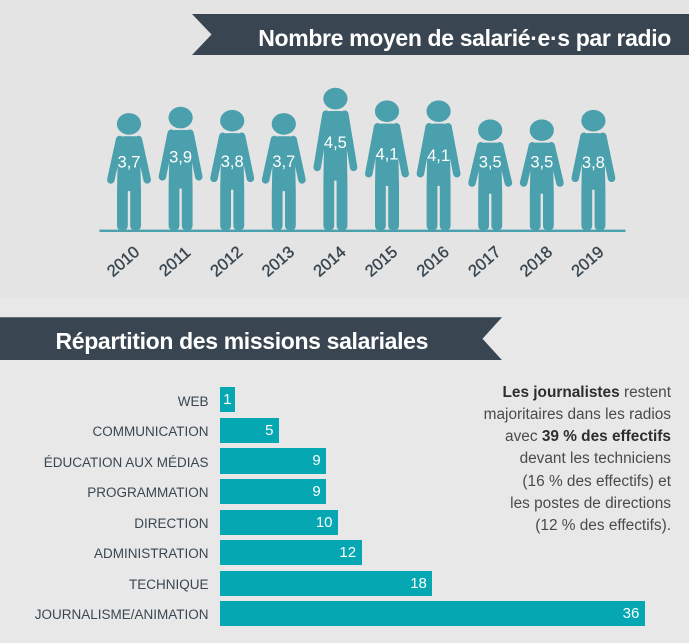  Describe the element at coordinates (432, 262) in the screenshot. I see `svg-text: 2016` at that location.